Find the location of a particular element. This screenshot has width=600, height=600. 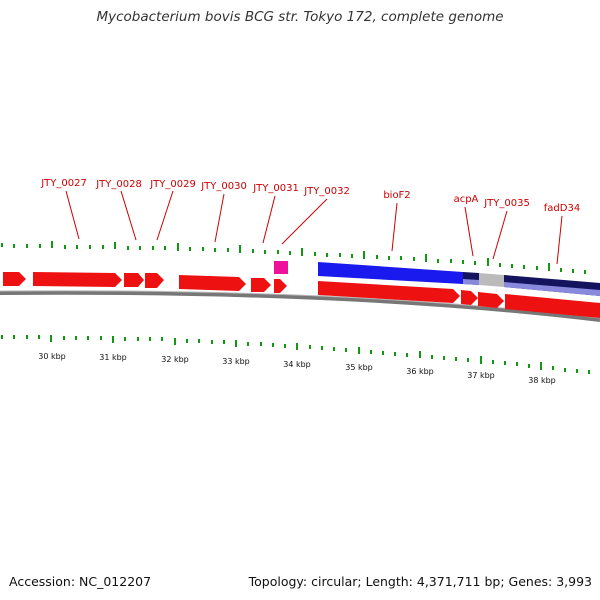

genome-backbone is located at coordinates (300, 306).